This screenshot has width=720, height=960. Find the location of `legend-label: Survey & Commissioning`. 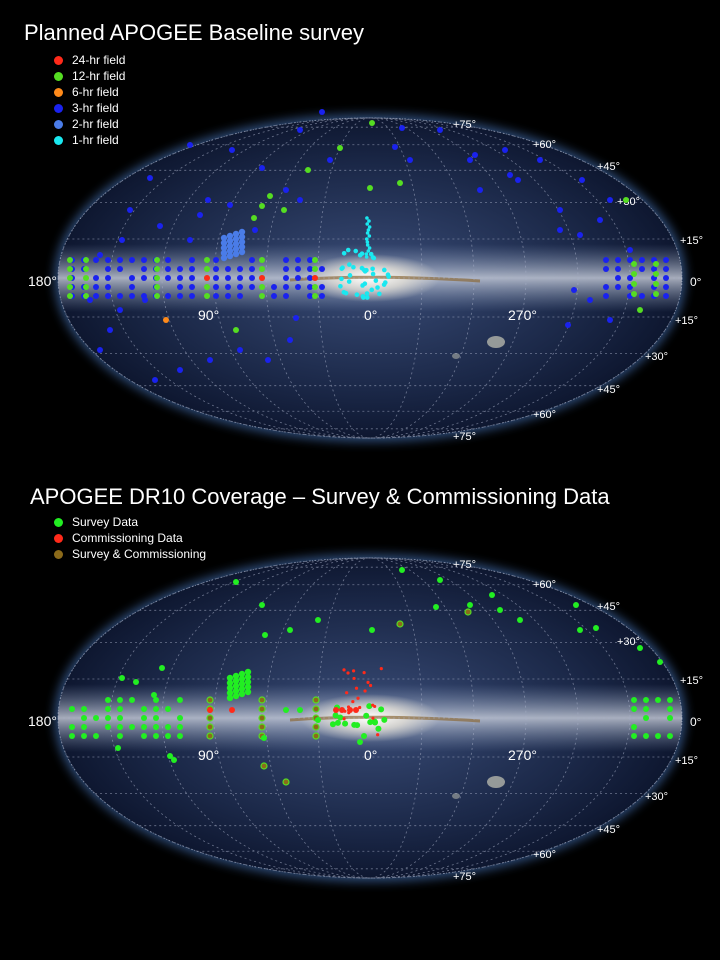

legend-label: Survey & Commissioning is located at coordinates (139, 554).